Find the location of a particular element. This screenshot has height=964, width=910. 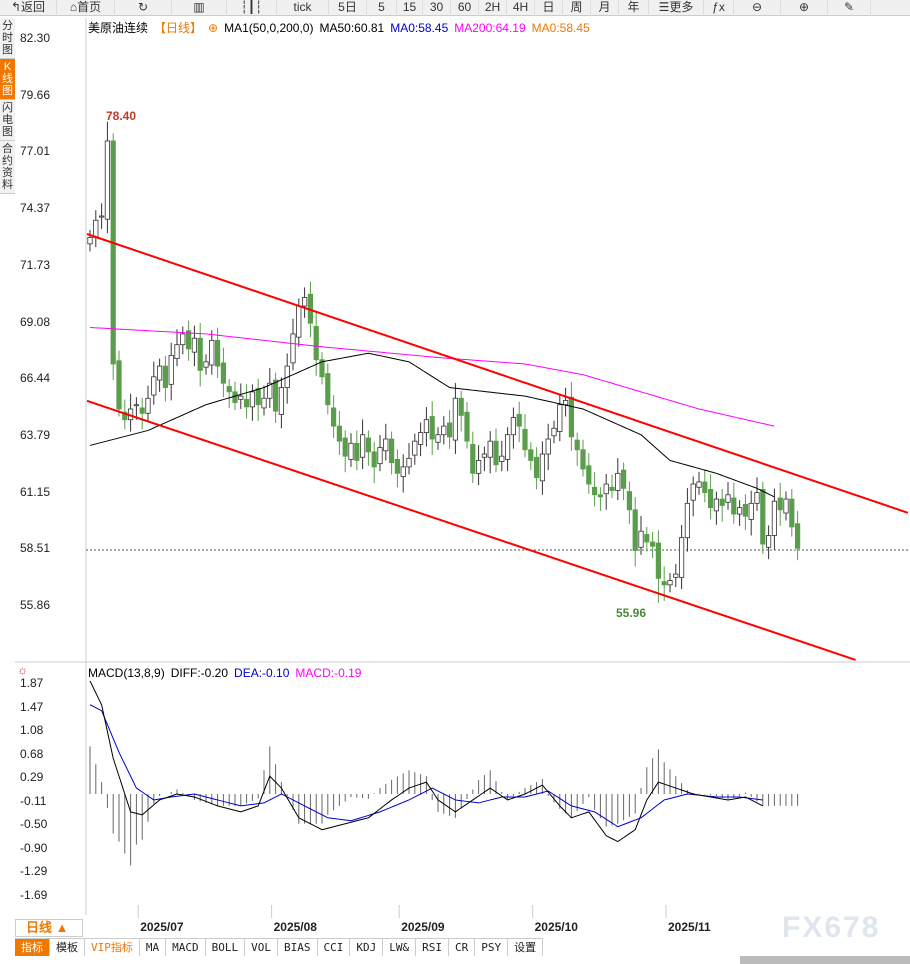

macd-y-tick-label: 1.08 is located at coordinates (32, 729).